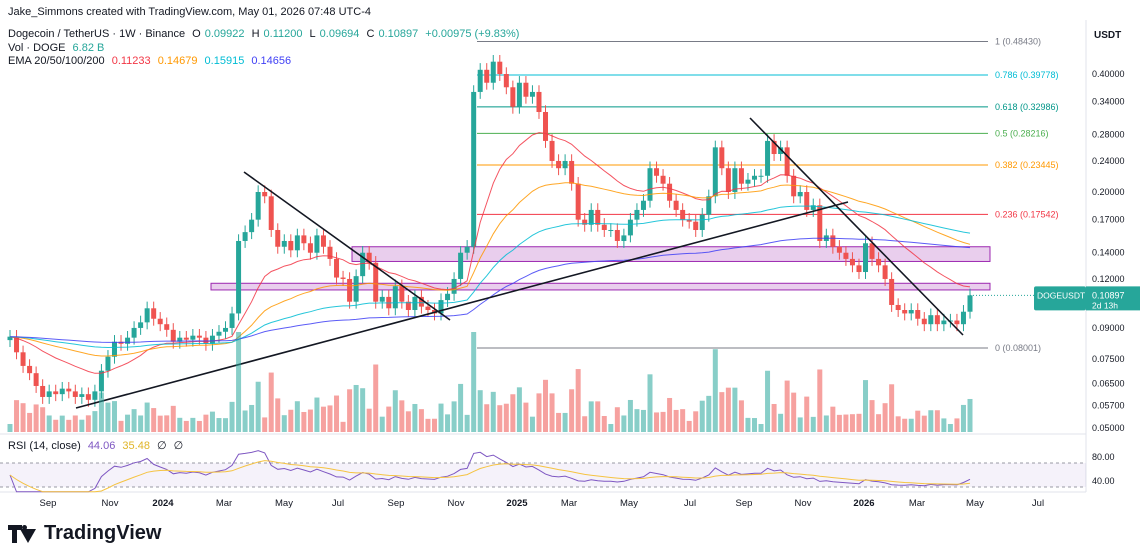 The width and height of the screenshot is (1140, 559). What do you see at coordinates (196, 34) in the screenshot?
I see `open-label: O` at bounding box center [196, 34].